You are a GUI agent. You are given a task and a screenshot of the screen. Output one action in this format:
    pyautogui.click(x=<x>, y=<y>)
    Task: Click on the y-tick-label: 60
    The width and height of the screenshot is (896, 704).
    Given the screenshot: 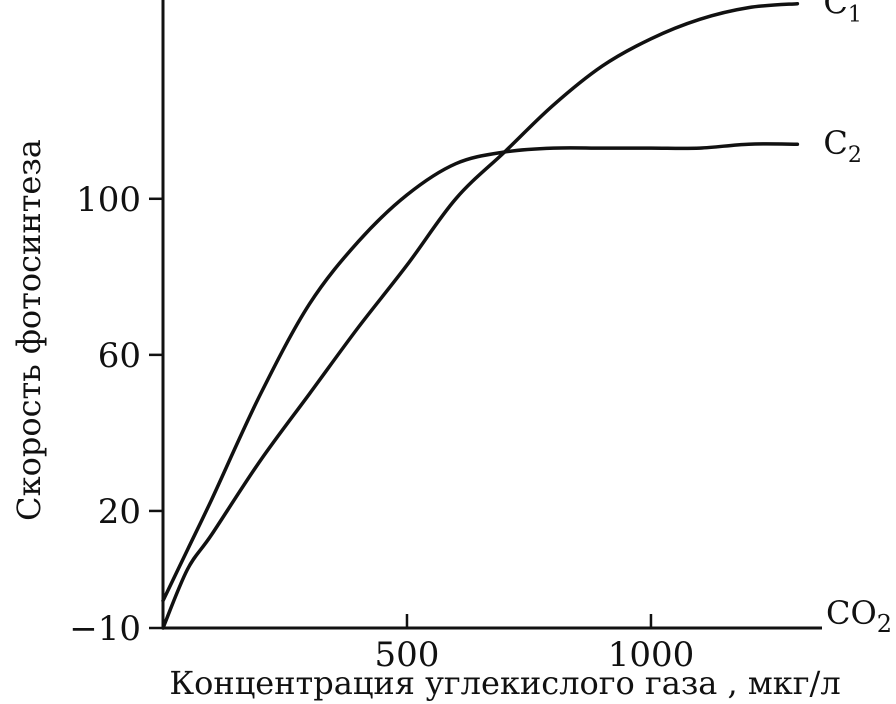 What is the action you would take?
    pyautogui.click(x=119, y=356)
    